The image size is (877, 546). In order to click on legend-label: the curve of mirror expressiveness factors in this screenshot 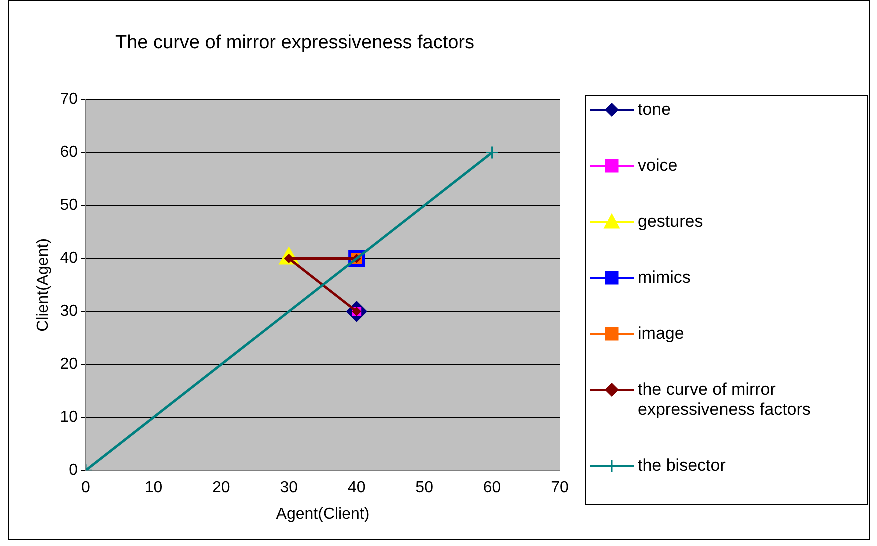, I will do `click(725, 400)`.